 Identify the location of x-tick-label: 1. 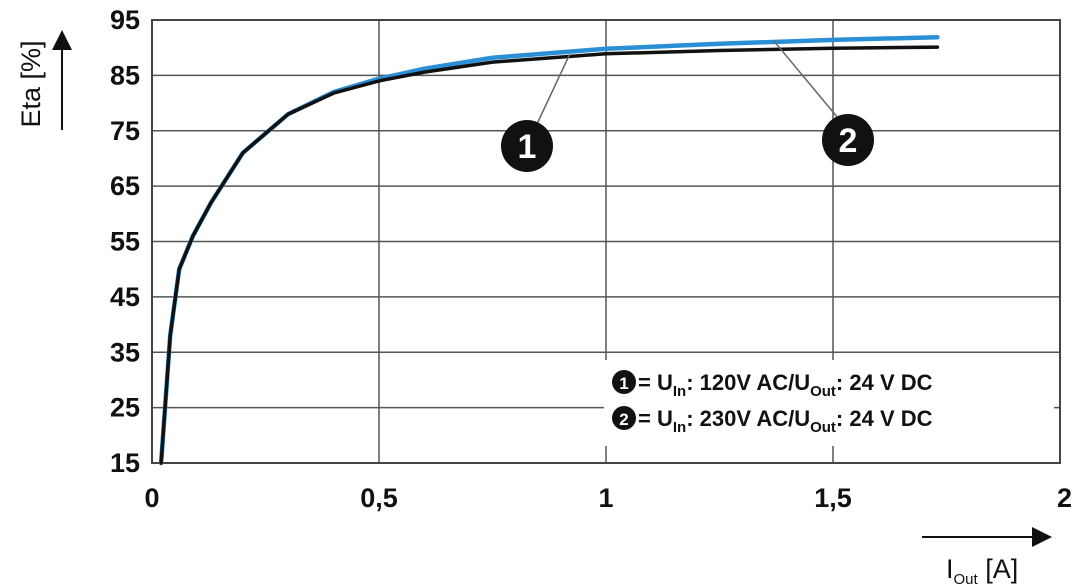
(605, 498).